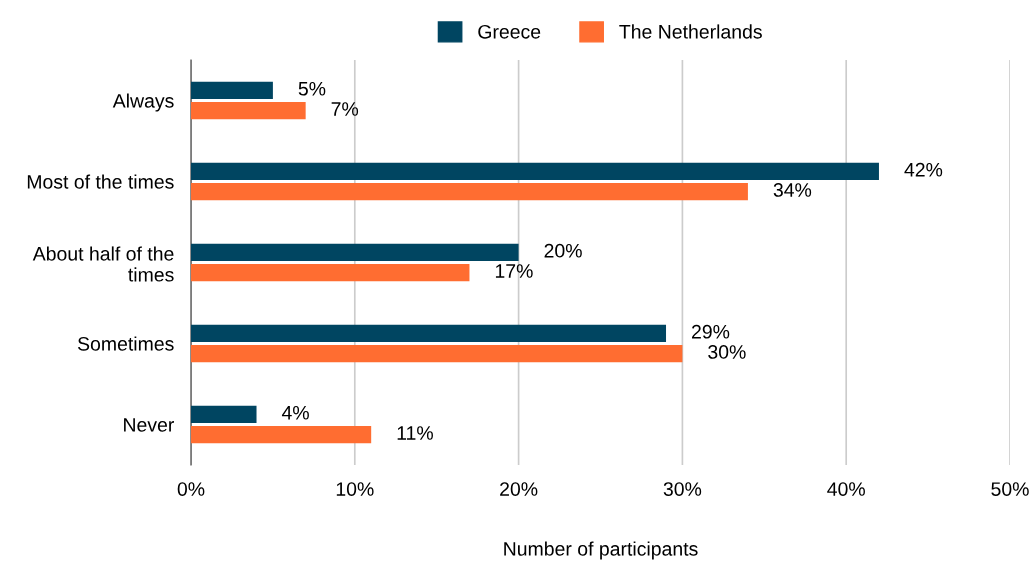 This screenshot has height=561, width=1034. I want to click on data-label: 34%, so click(792, 190).